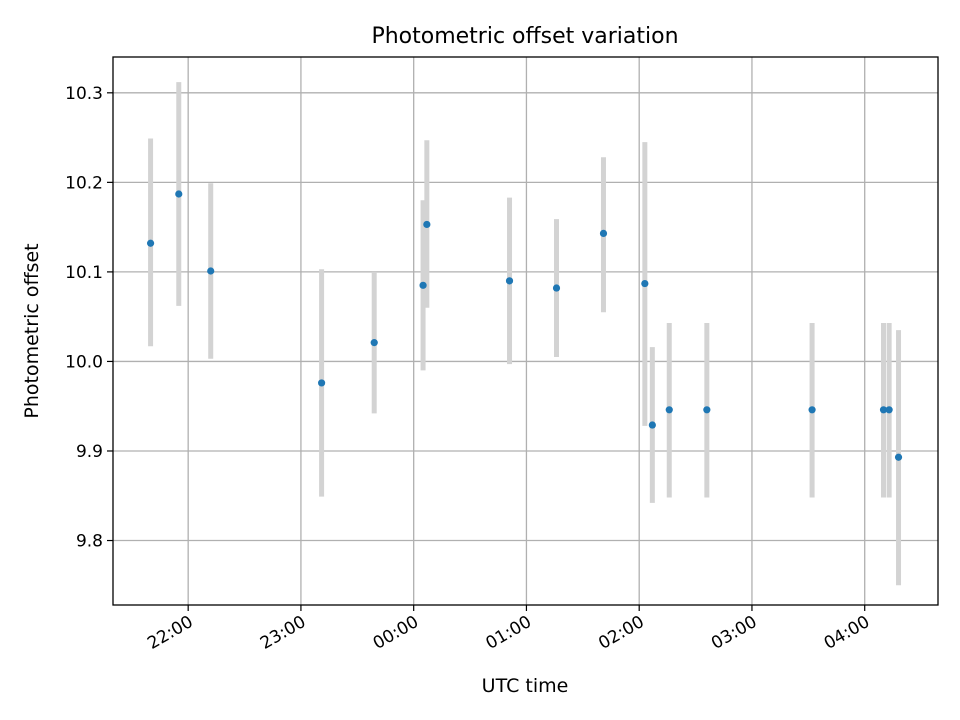 The image size is (960, 720). What do you see at coordinates (525, 686) in the screenshot?
I see `x-axis-label: UTC time` at bounding box center [525, 686].